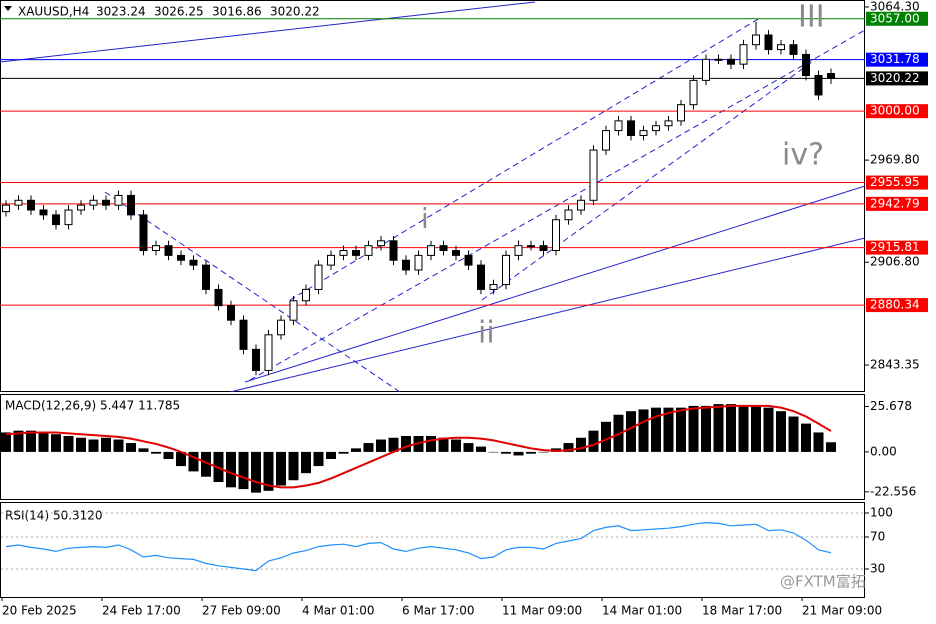  Describe the element at coordinates (438, 611) in the screenshot. I see `x-tick-label: 6 Mar 17:00` at that location.